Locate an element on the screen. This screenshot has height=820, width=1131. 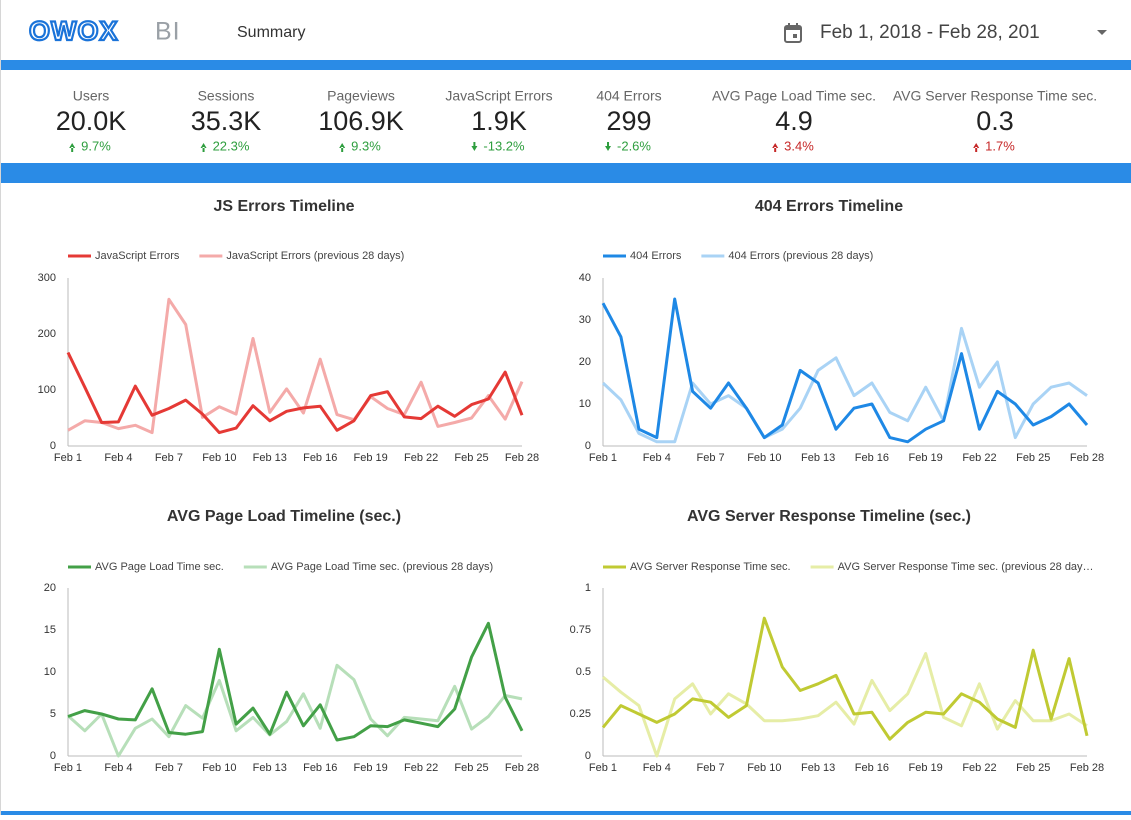
kpi-change: 3.4% is located at coordinates (799, 145).